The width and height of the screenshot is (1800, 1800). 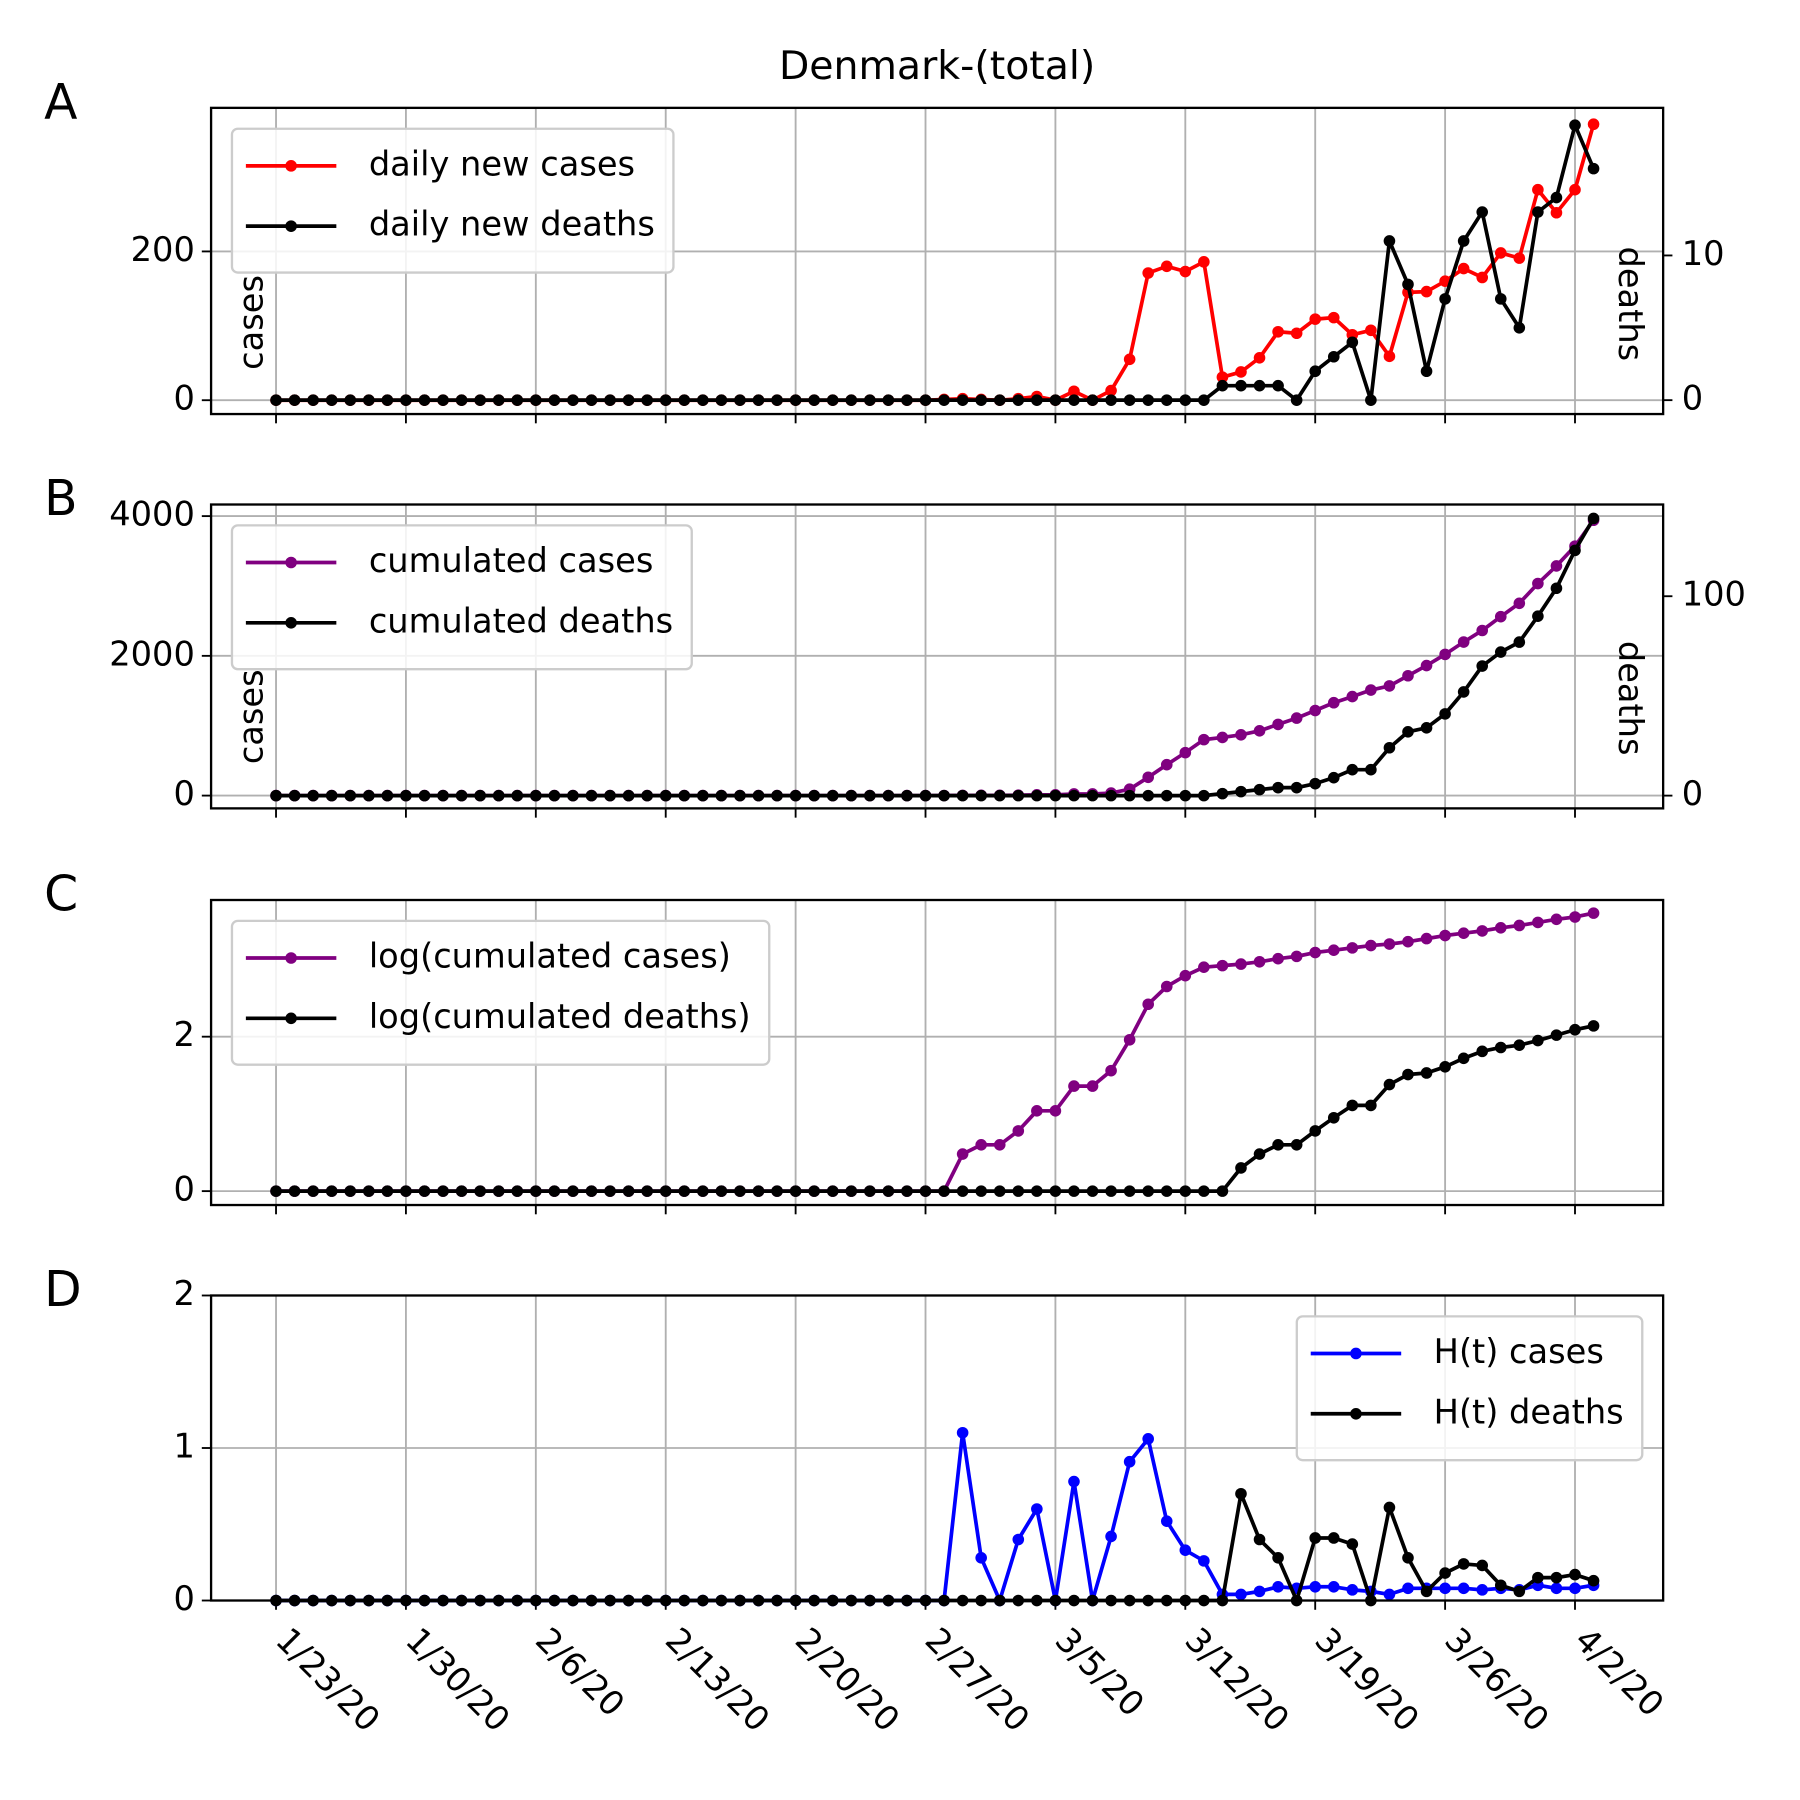 I want to click on y-tick-label: 0, so click(x=183, y=1598).